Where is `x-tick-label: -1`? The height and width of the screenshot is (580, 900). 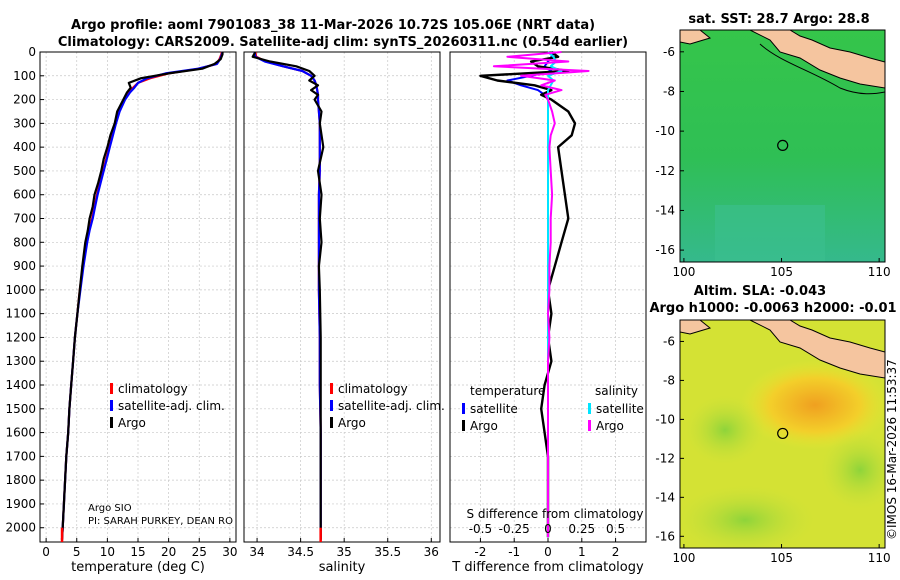
x-tick-label: -1 is located at coordinates (514, 552).